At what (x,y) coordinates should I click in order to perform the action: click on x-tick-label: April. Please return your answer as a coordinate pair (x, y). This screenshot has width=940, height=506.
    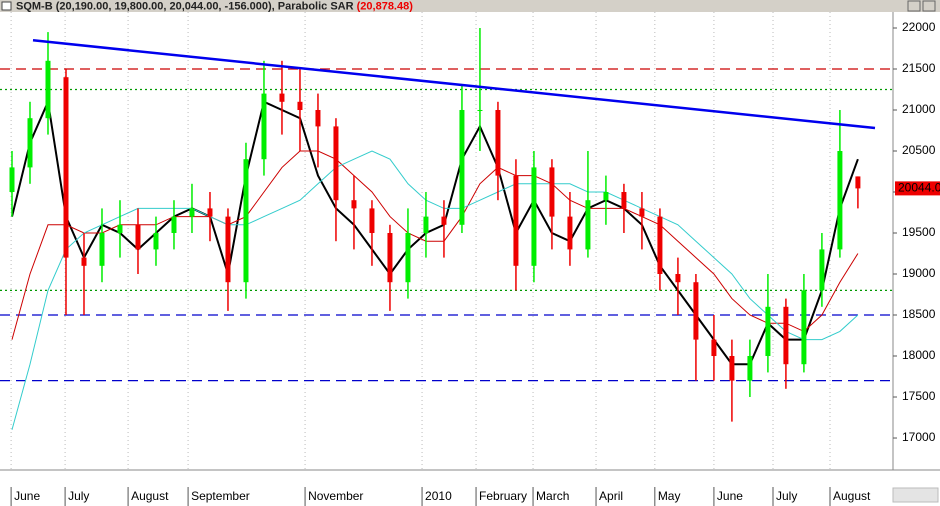
    Looking at the image, I should click on (611, 496).